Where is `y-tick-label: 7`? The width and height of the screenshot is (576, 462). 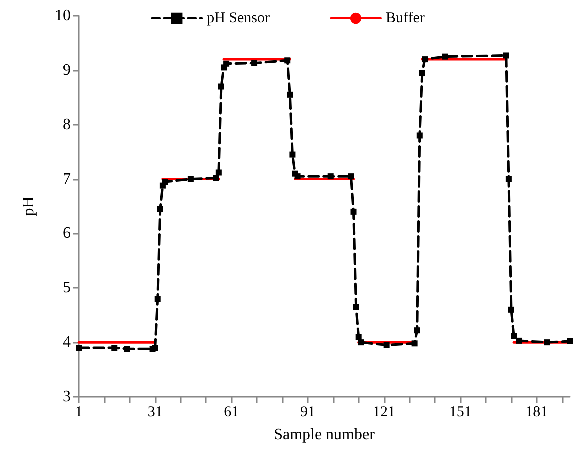 y-tick-label: 7 is located at coordinates (67, 179).